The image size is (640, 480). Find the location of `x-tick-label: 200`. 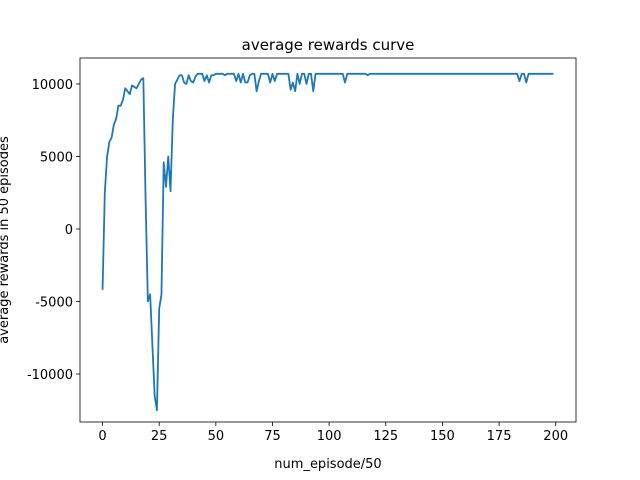

x-tick-label: 200 is located at coordinates (555, 436).